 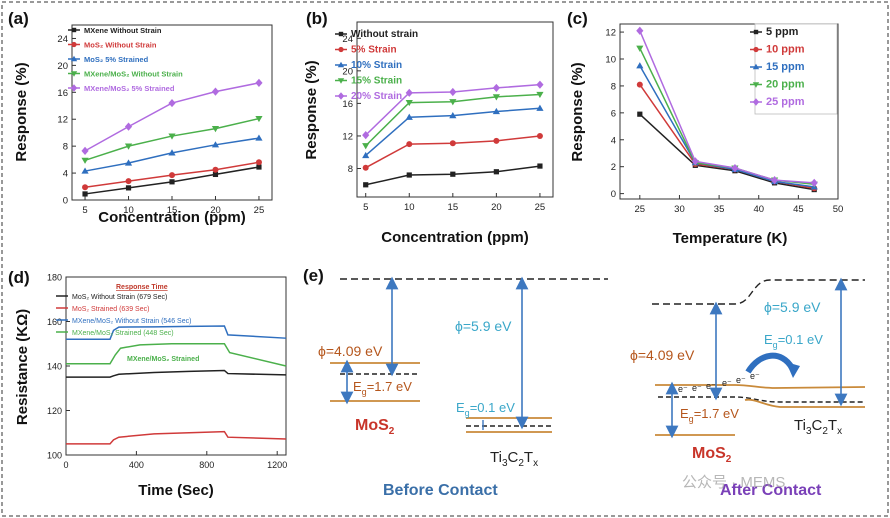 I want to click on panel_c-xtick-label: 30, so click(x=679, y=209).